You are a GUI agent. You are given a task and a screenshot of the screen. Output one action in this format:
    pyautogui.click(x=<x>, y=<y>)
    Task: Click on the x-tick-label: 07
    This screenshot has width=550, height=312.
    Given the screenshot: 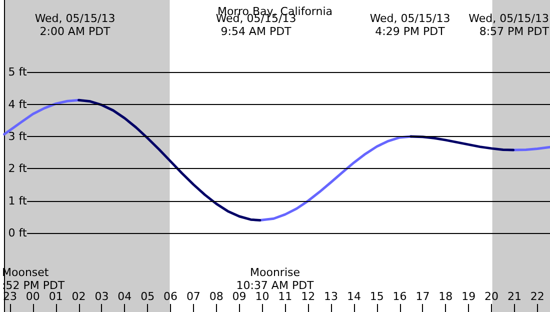 What is the action you would take?
    pyautogui.click(x=193, y=296)
    